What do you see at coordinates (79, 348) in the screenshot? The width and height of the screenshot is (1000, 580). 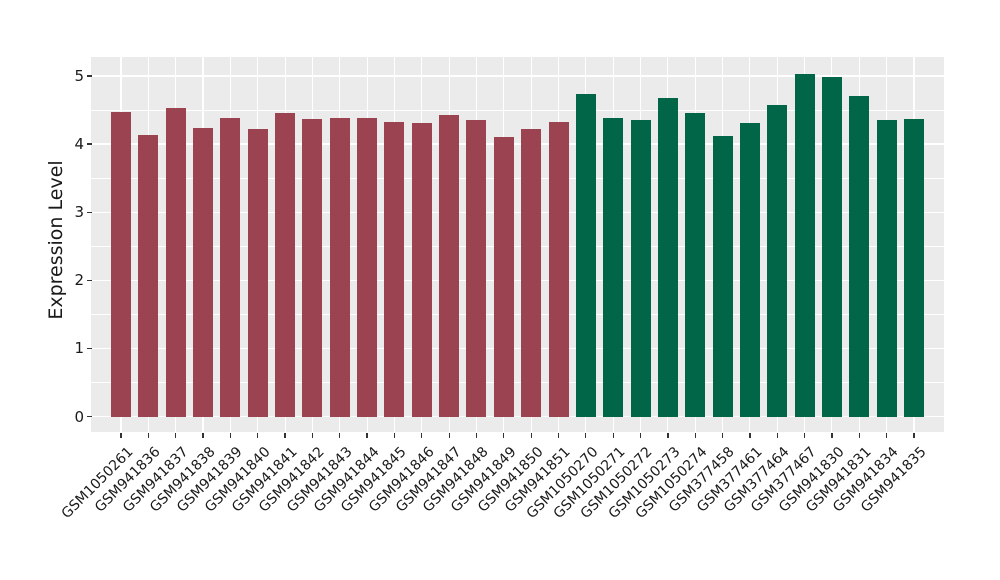 I see `y-tick-label: 1` at bounding box center [79, 348].